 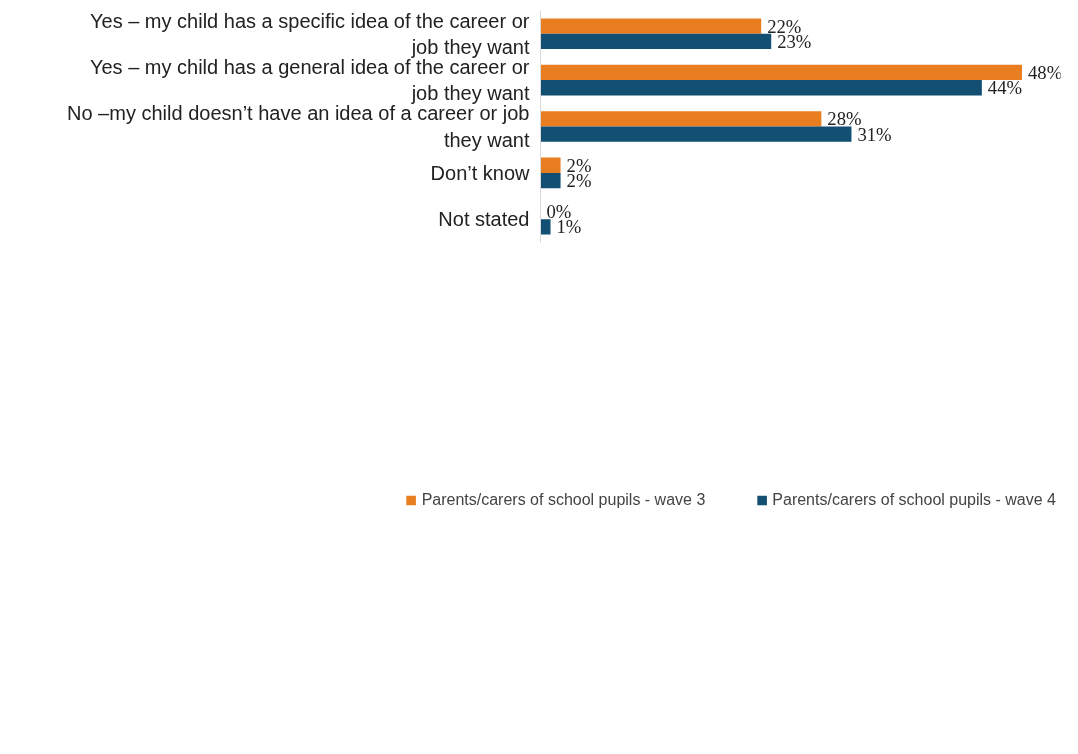 I want to click on legend-label: Parents/carers of school pupils - wave 4, so click(x=914, y=500).